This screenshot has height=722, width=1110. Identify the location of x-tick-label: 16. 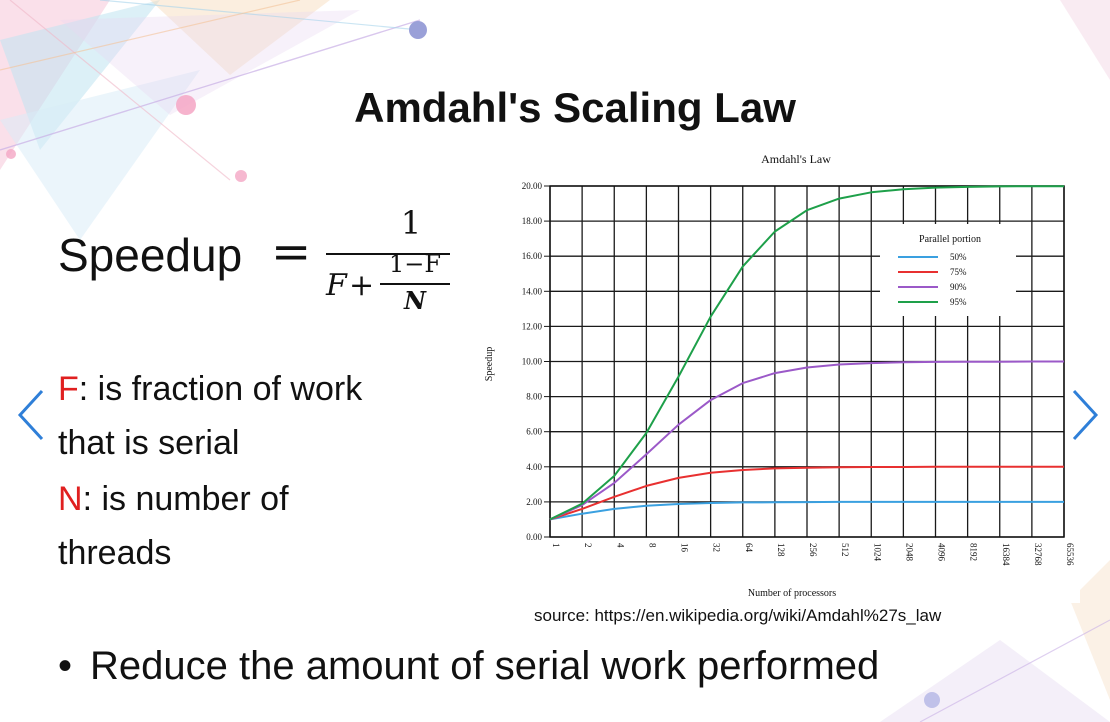
(685, 548).